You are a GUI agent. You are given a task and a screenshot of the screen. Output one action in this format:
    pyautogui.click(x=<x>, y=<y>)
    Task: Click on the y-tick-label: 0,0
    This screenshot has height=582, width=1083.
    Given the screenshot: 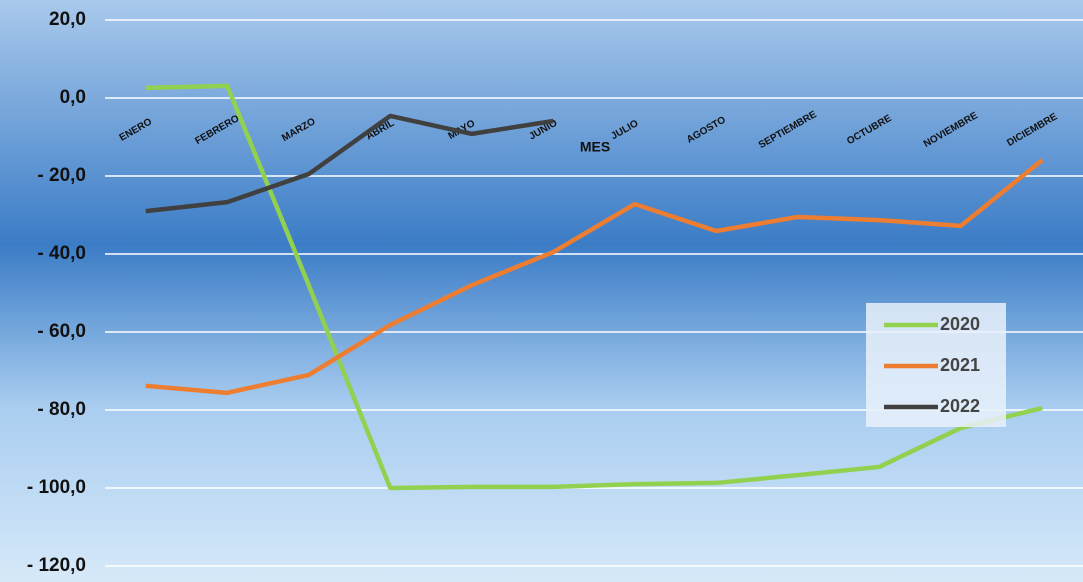 What is the action you would take?
    pyautogui.click(x=73, y=97)
    